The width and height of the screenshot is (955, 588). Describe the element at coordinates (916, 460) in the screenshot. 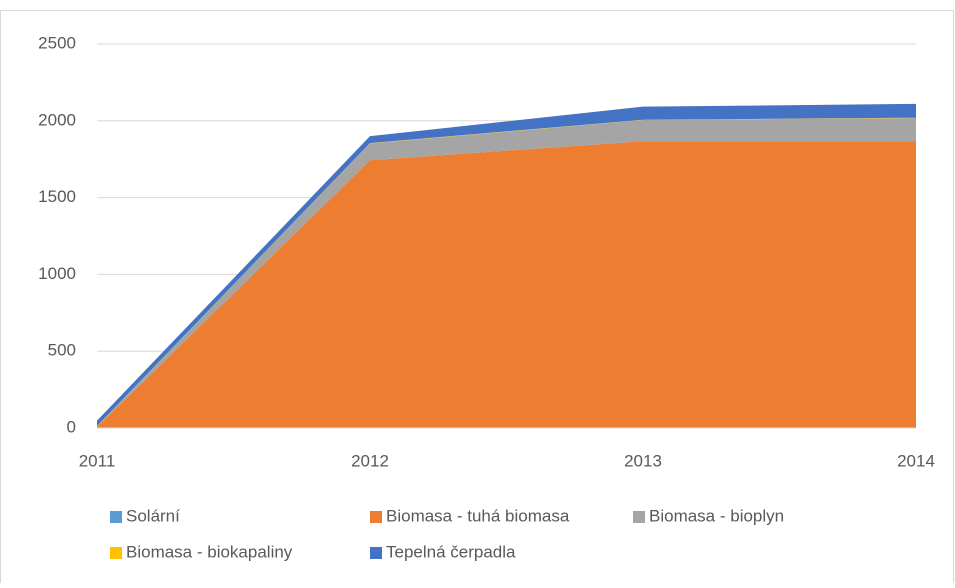

I see `x-tick-label: 2014` at that location.